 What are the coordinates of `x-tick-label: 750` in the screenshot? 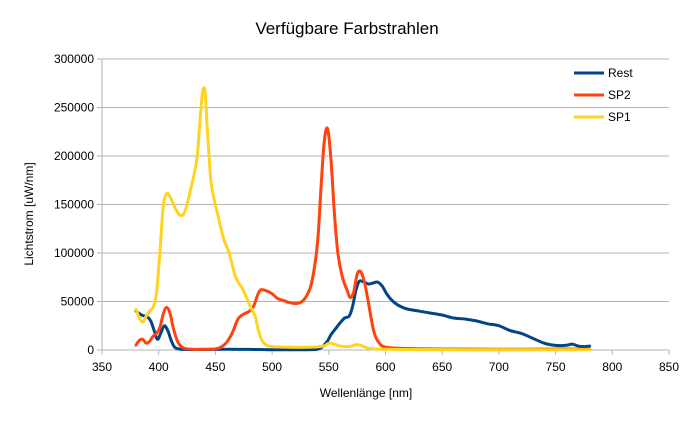 It's located at (556, 367).